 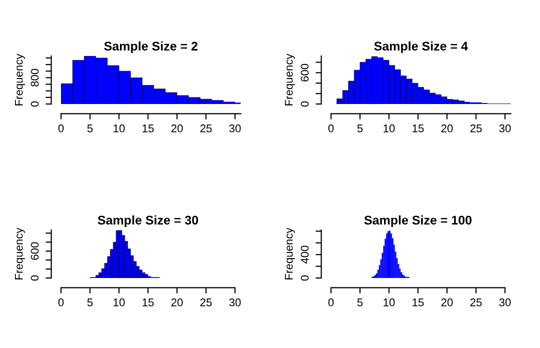 I want to click on chart-title: Sample Size = 30, so click(x=148, y=221).